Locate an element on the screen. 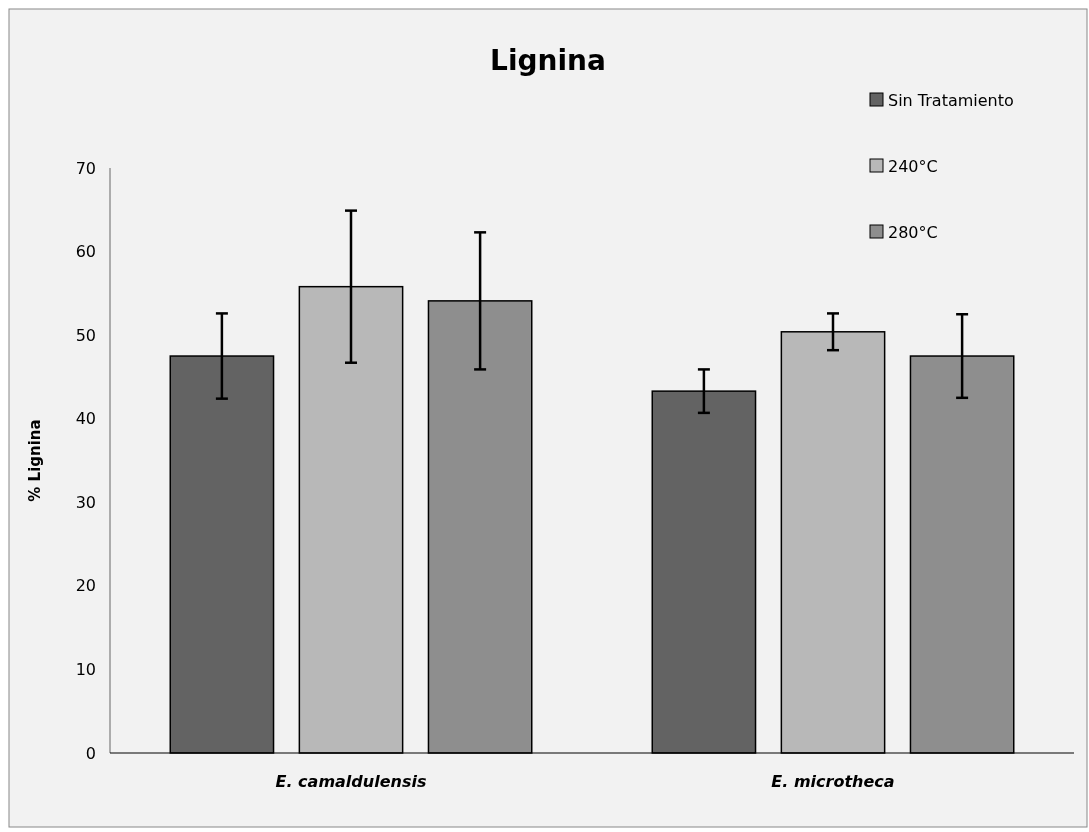 The image size is (1089, 832). x-tick-label: E. microtheca is located at coordinates (833, 781).